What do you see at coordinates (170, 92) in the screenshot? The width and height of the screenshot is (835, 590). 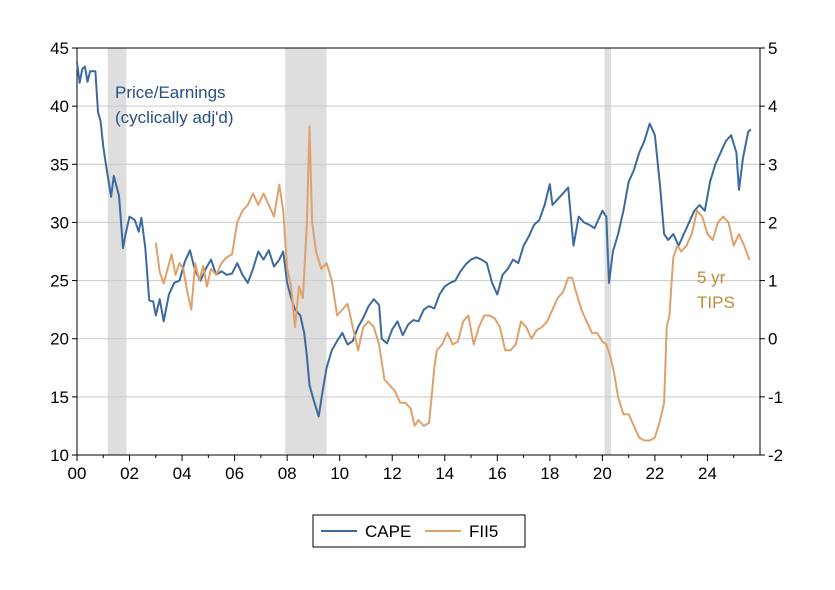 I see `annotation-text: Price/Earnings` at bounding box center [170, 92].